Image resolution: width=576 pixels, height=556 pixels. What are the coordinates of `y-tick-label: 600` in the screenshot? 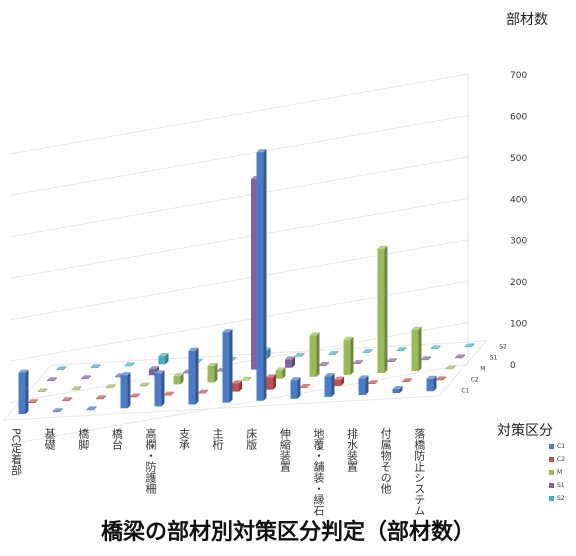 It's located at (518, 117).